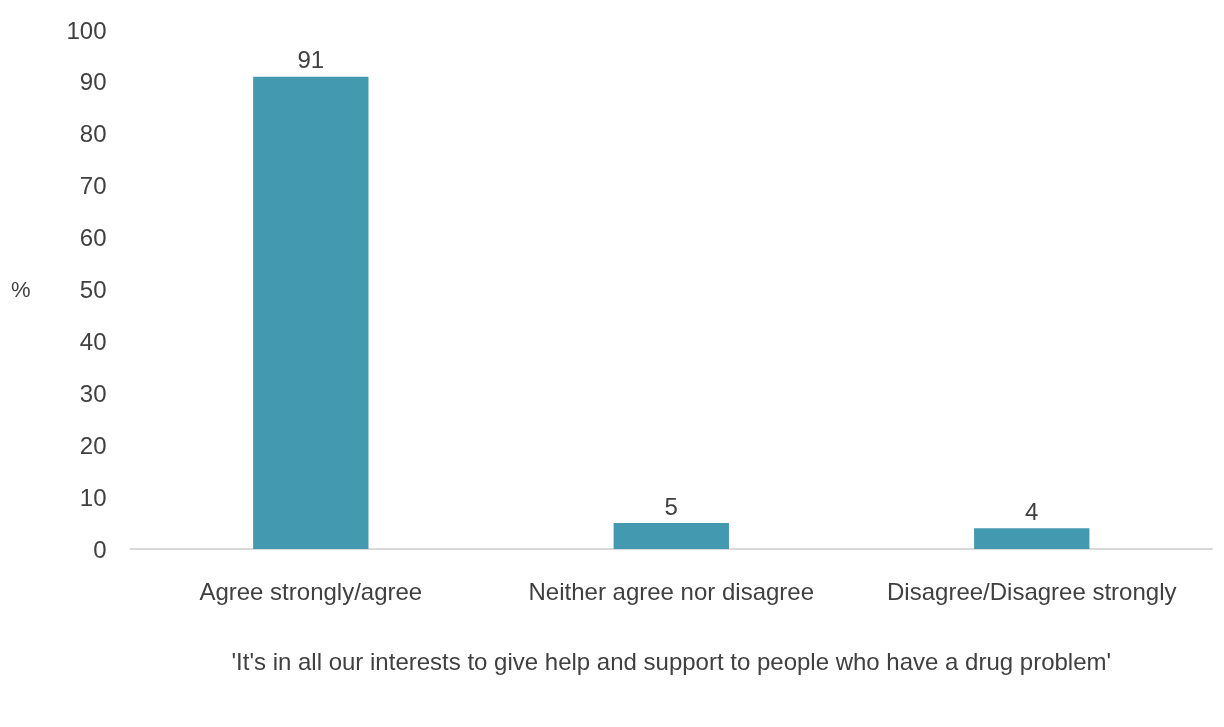 The image size is (1224, 727). I want to click on y-tick-label: 100, so click(86, 30).